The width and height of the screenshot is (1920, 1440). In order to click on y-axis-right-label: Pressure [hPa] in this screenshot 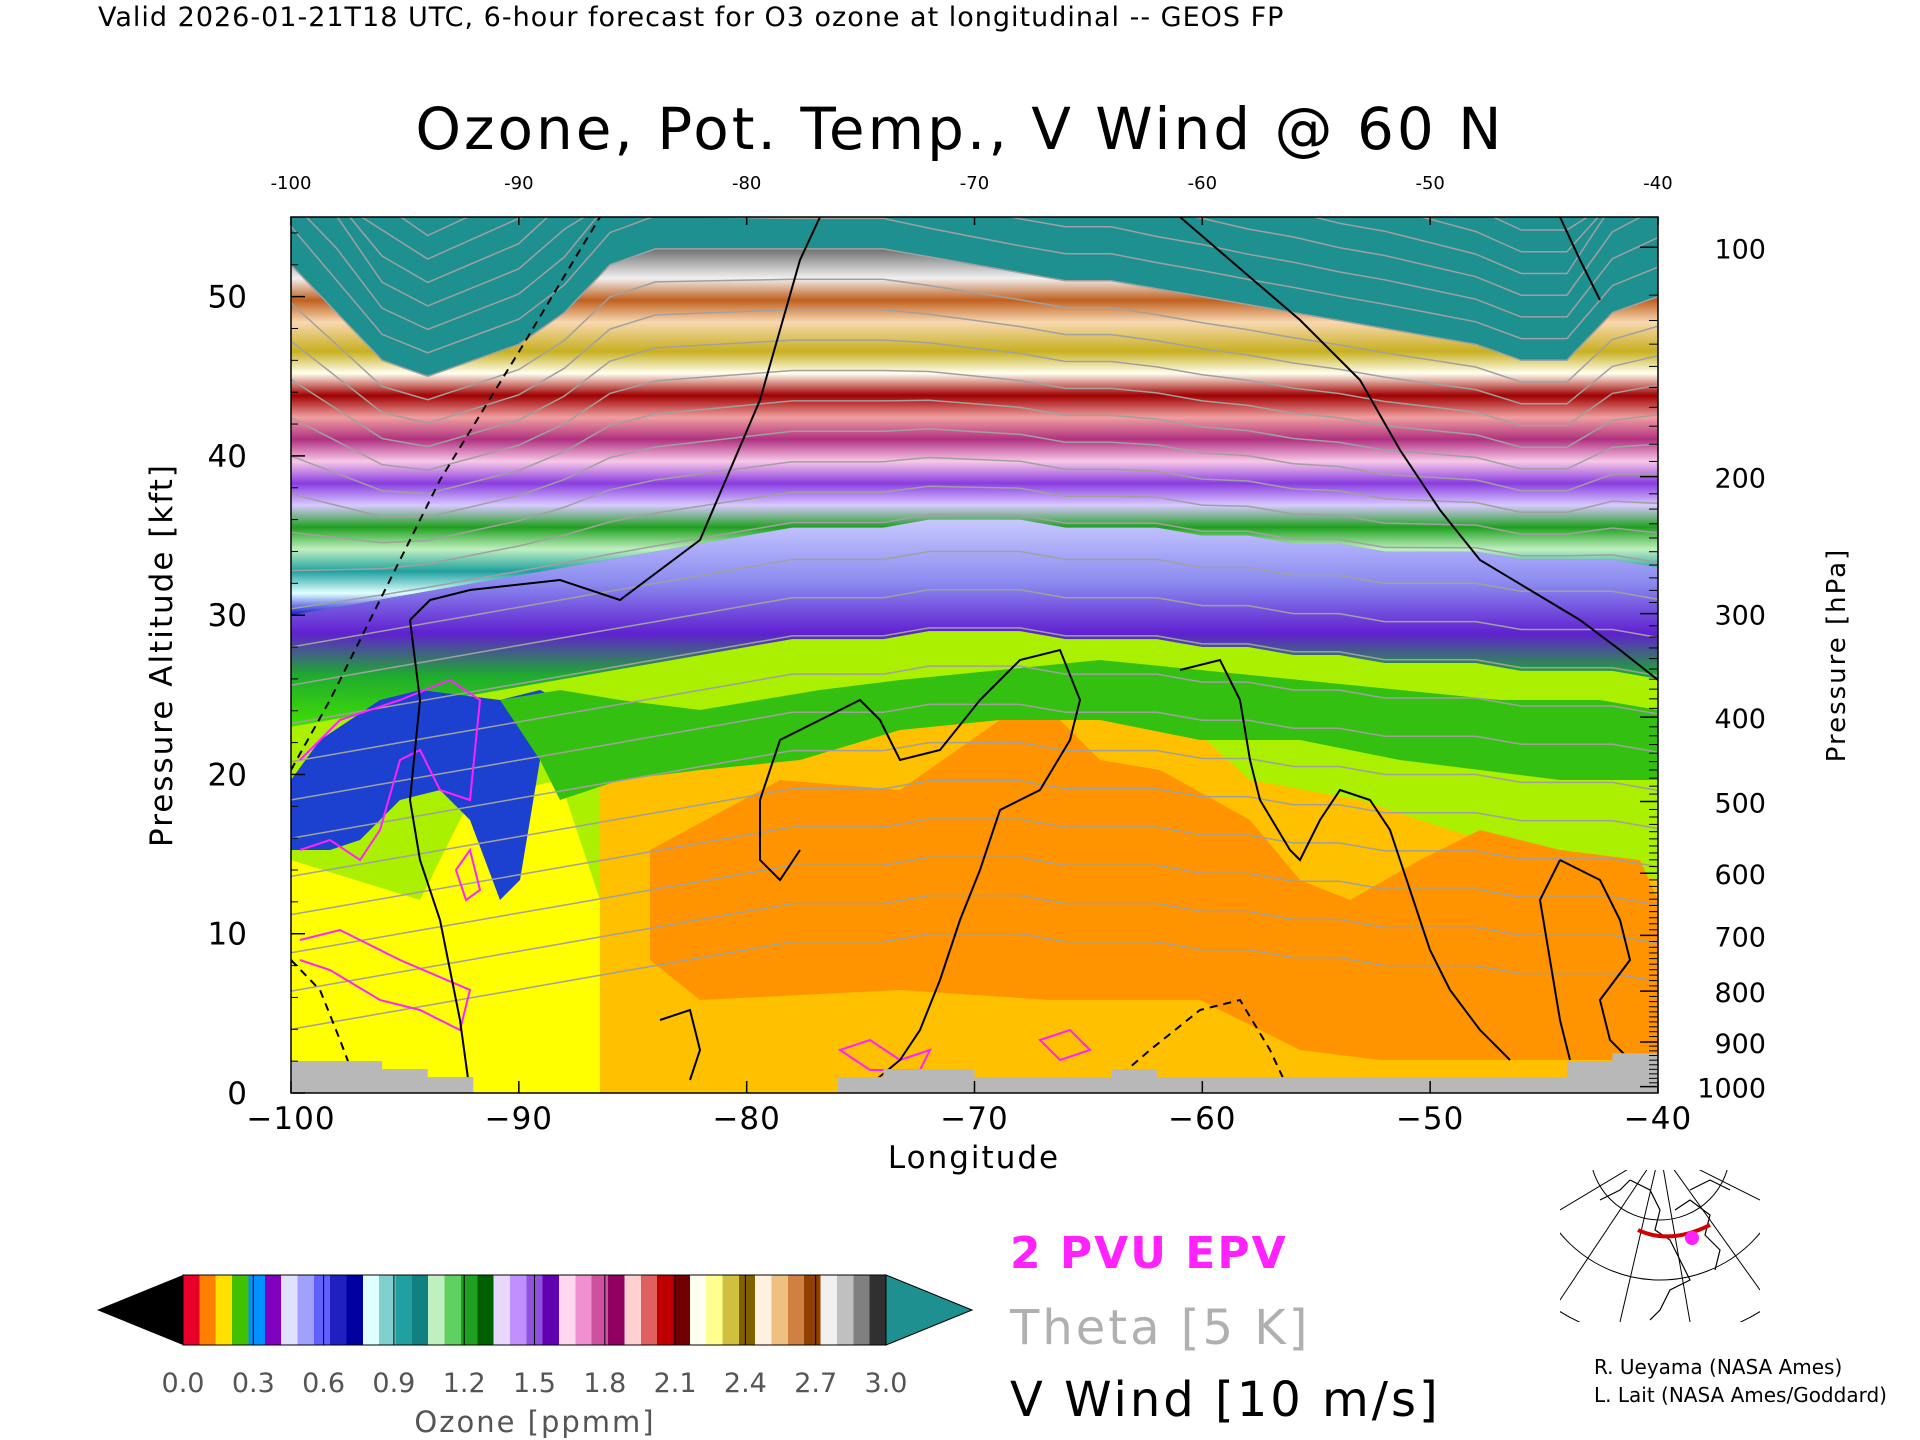, I will do `click(1837, 655)`.